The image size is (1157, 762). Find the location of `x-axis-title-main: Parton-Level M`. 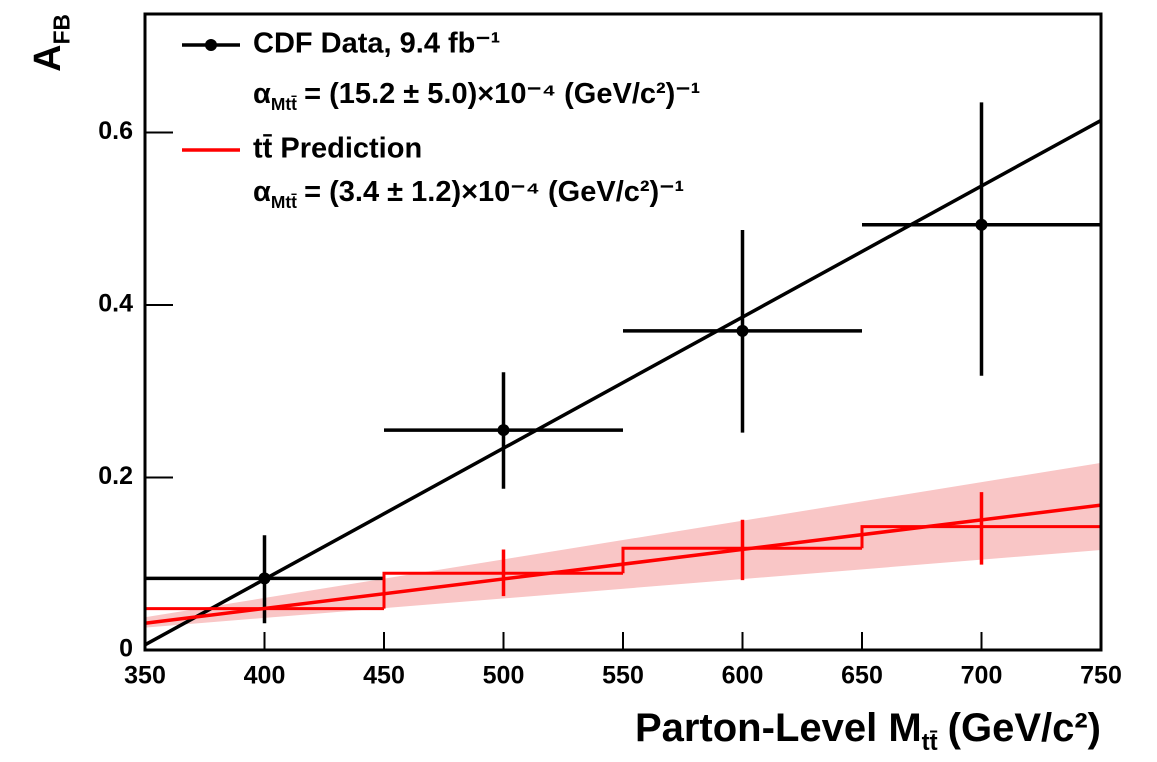

x-axis-title-main: Parton-Level M is located at coordinates (778, 728).